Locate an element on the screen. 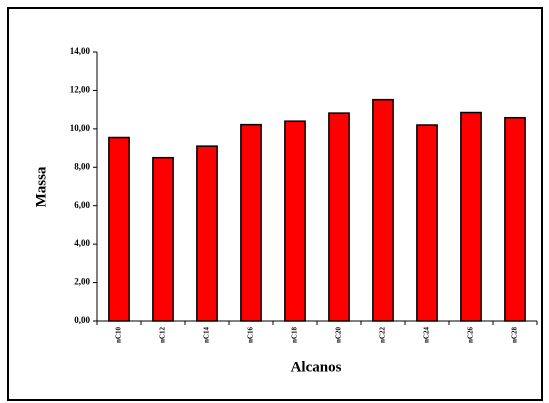 This screenshot has width=549, height=403. y-tick-label: 12,00 is located at coordinates (80, 89).